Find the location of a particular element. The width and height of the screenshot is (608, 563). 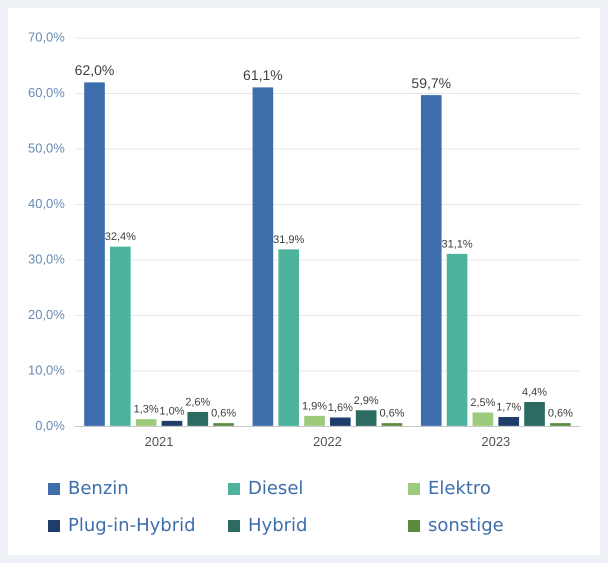

data-label: 1,9% is located at coordinates (315, 406).